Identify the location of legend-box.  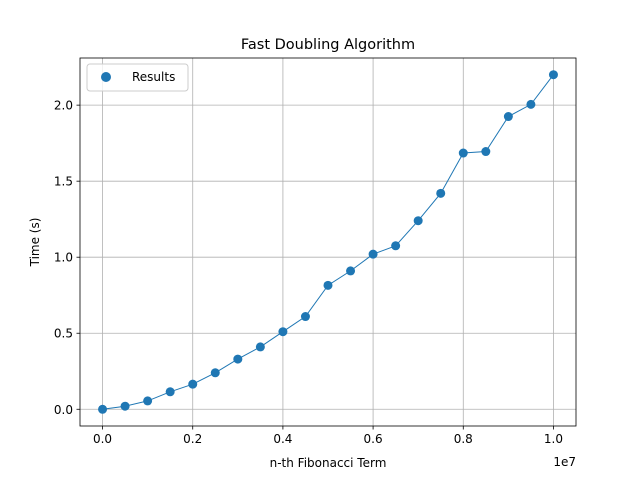
(137, 77).